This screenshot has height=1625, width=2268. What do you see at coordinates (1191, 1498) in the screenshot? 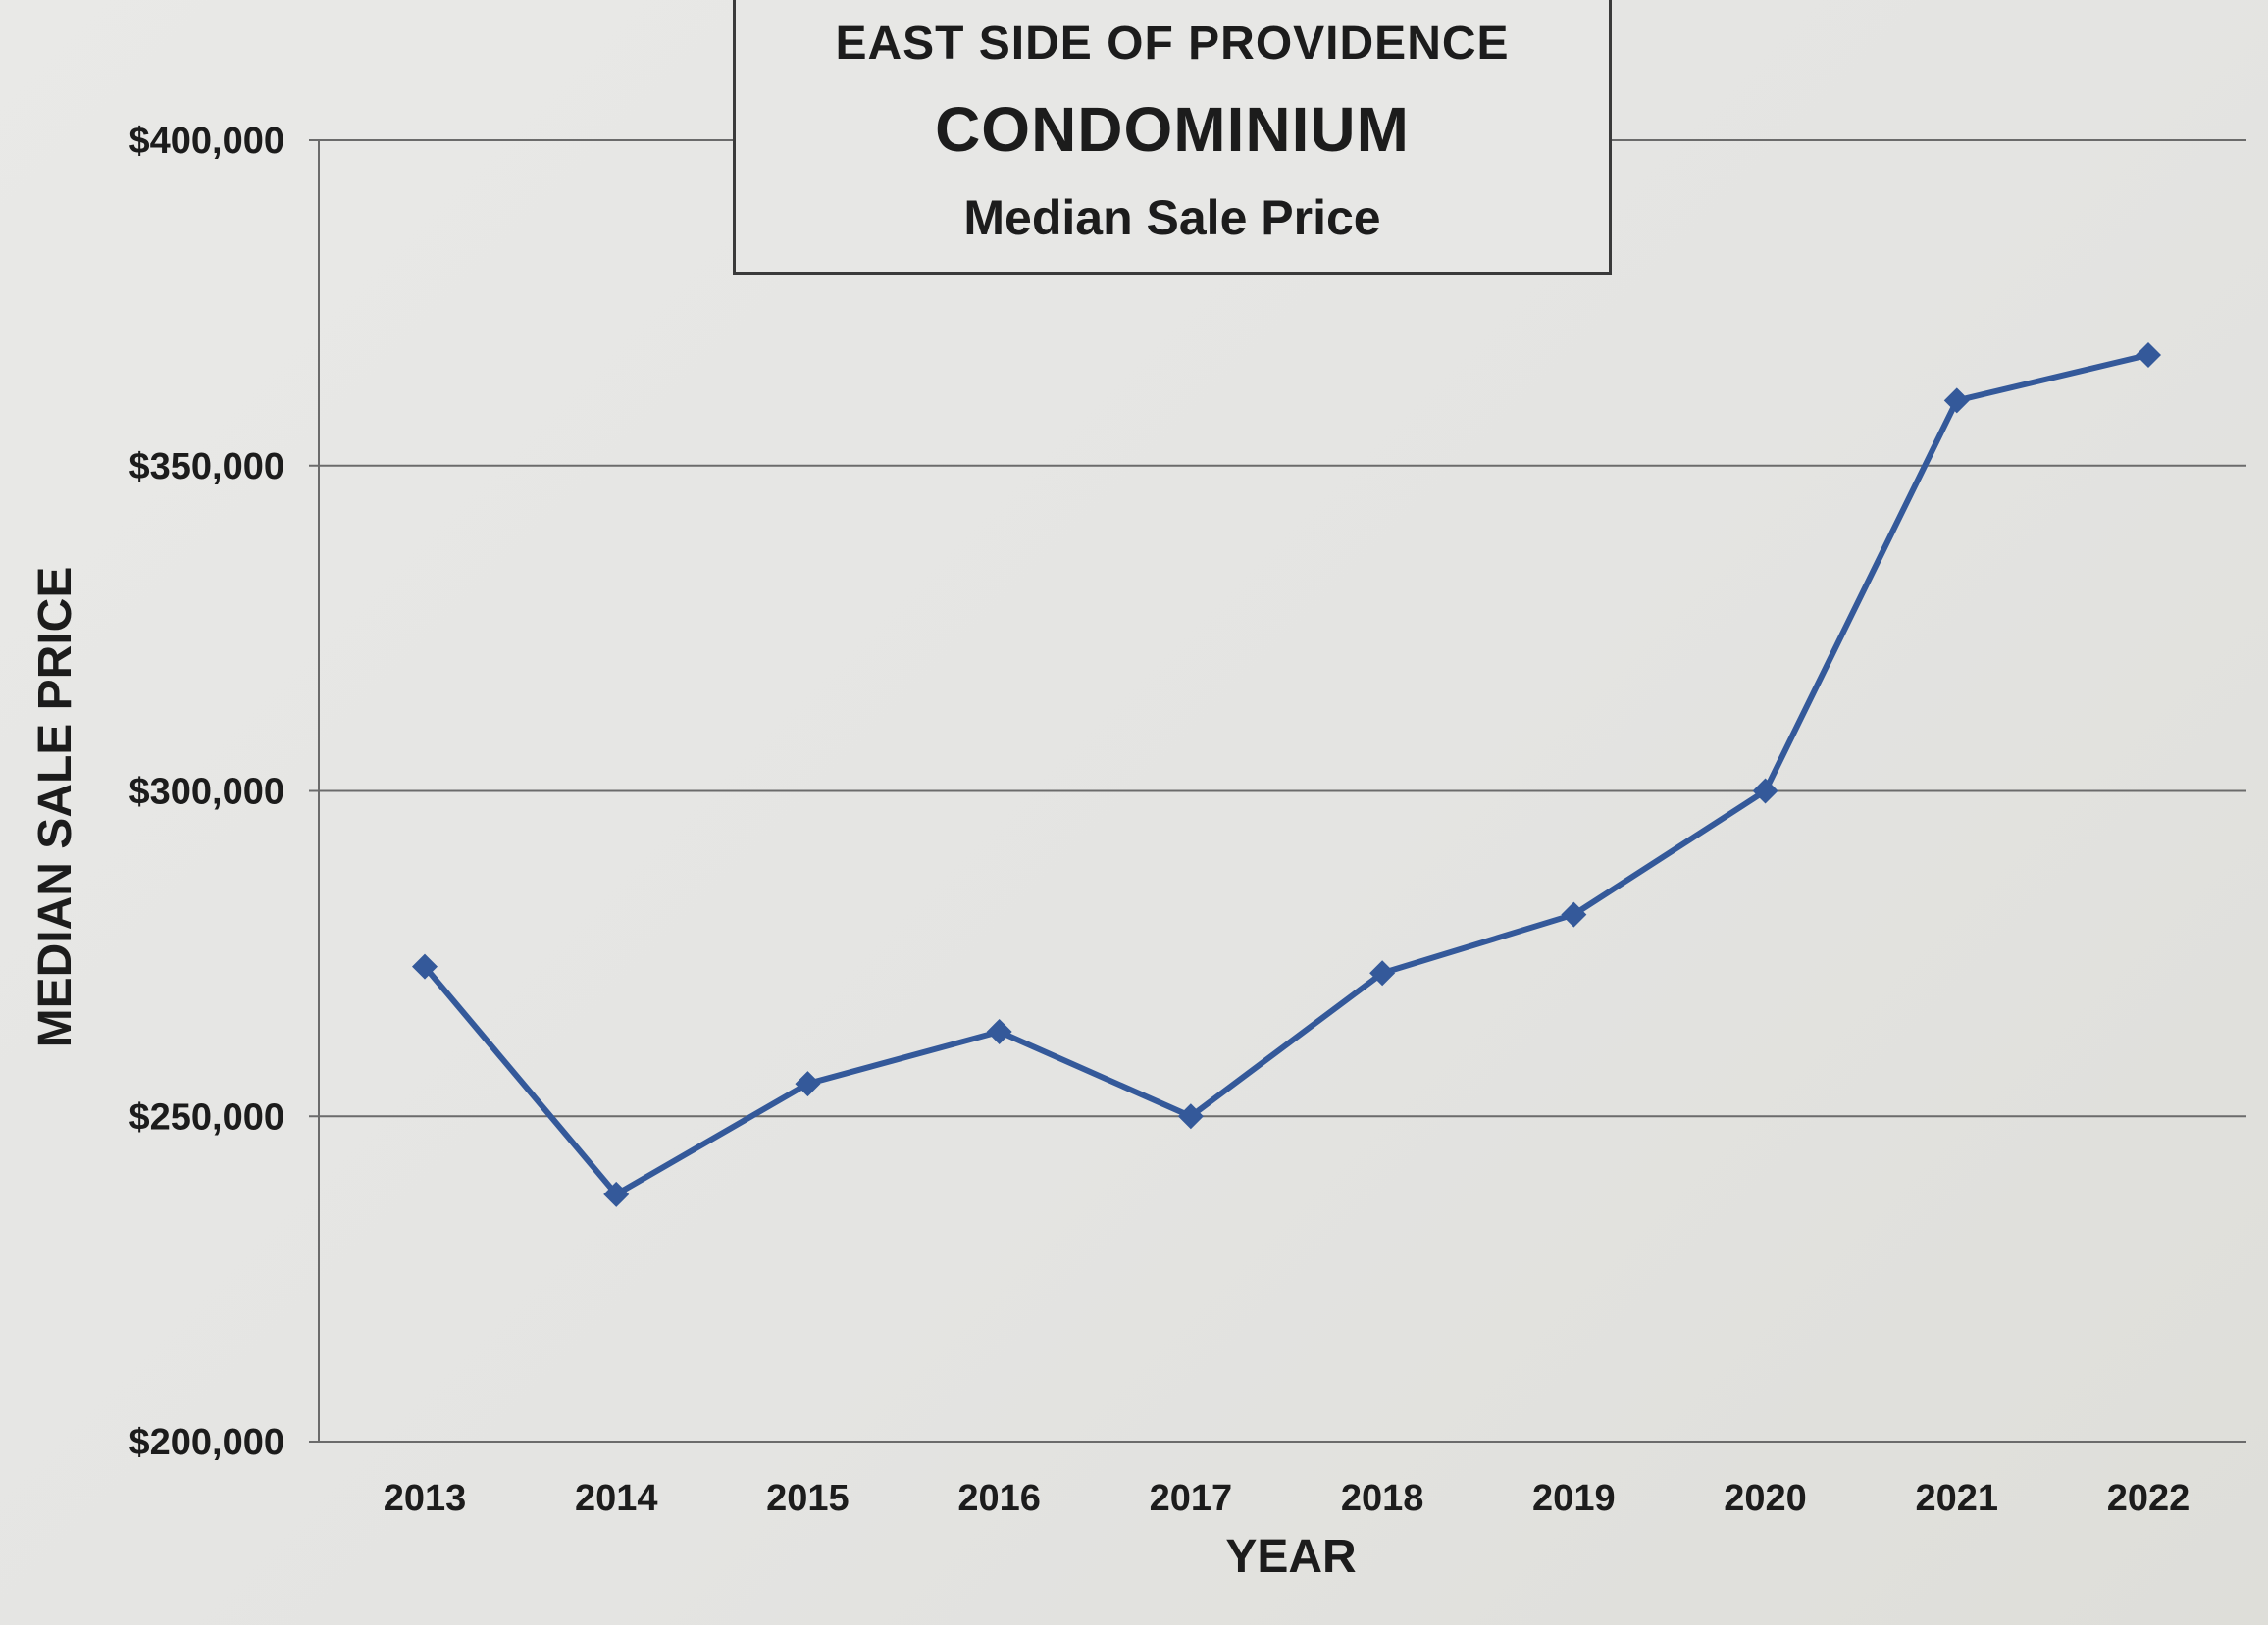
I see `x-tick-label: 2017` at bounding box center [1191, 1498].